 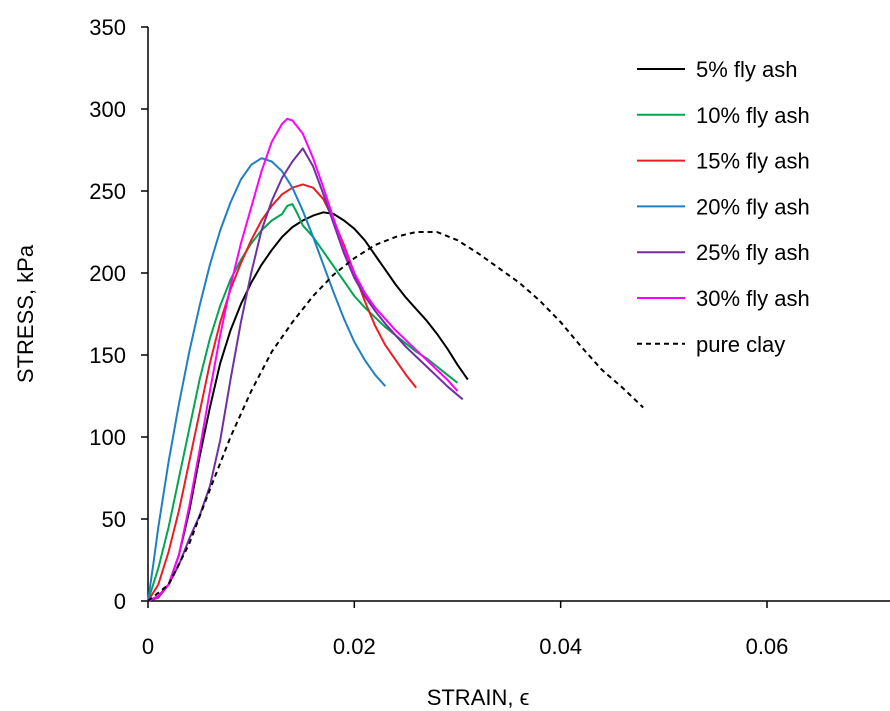 I want to click on legend-label-30pct-fly-ash: 30% fly ash, so click(x=753, y=298).